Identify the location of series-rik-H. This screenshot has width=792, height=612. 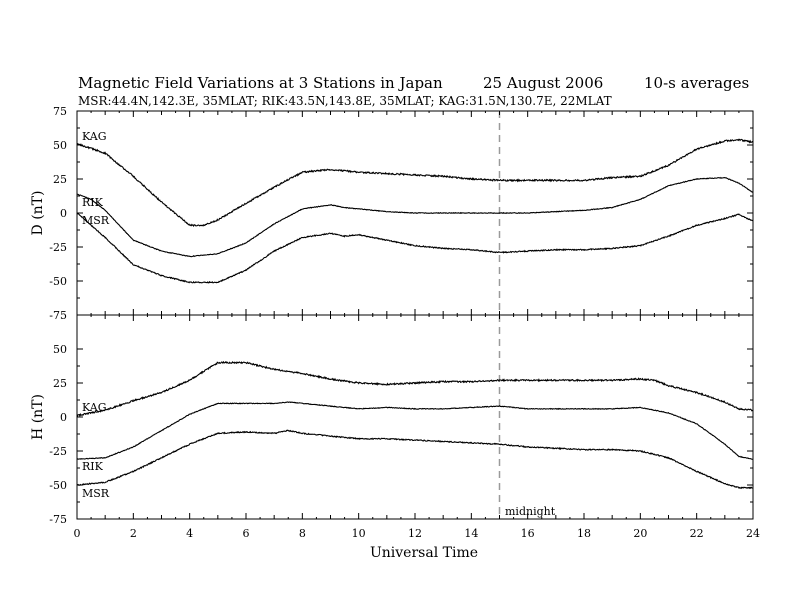
(415, 430).